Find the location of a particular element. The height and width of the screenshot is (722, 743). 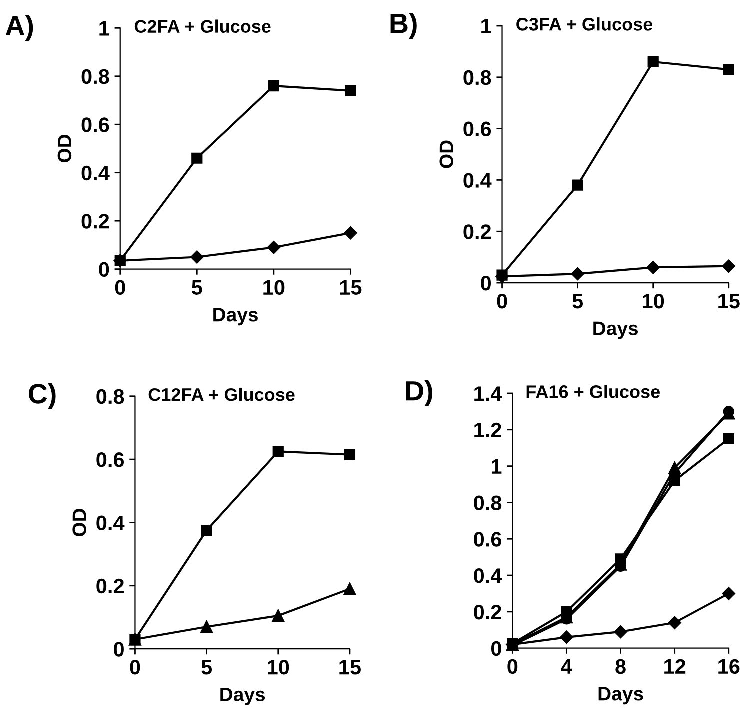

x-tick-label: 16 is located at coordinates (729, 666).